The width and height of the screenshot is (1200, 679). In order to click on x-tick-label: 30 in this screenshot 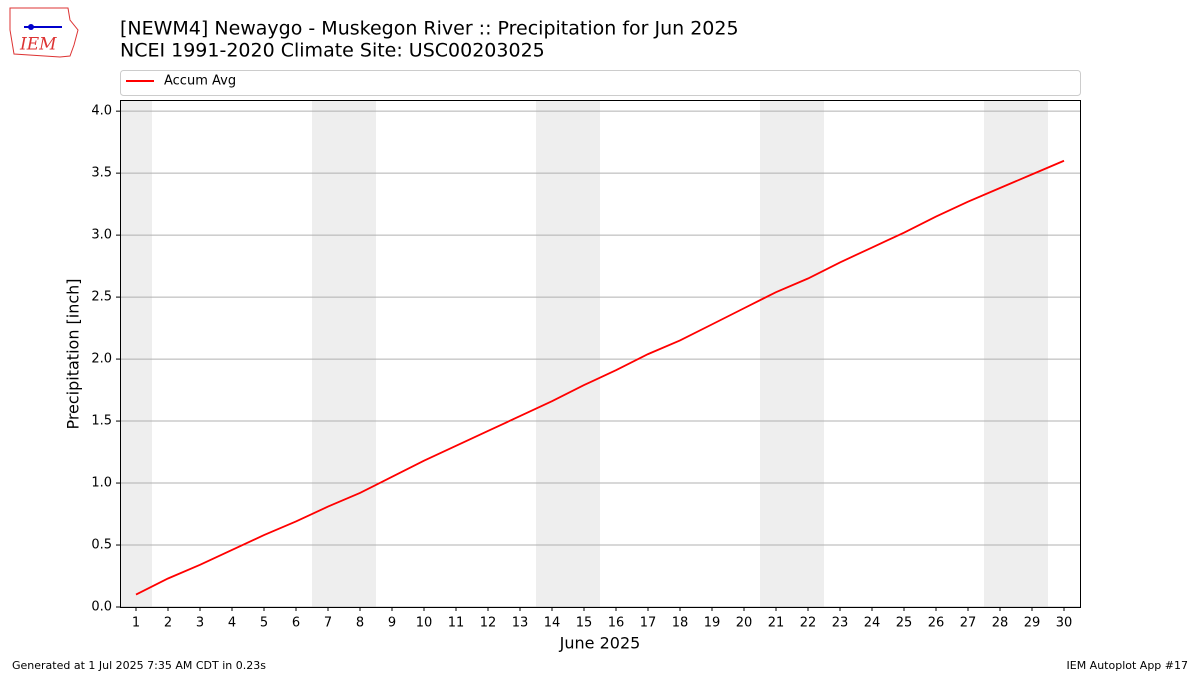, I will do `click(1064, 623)`.